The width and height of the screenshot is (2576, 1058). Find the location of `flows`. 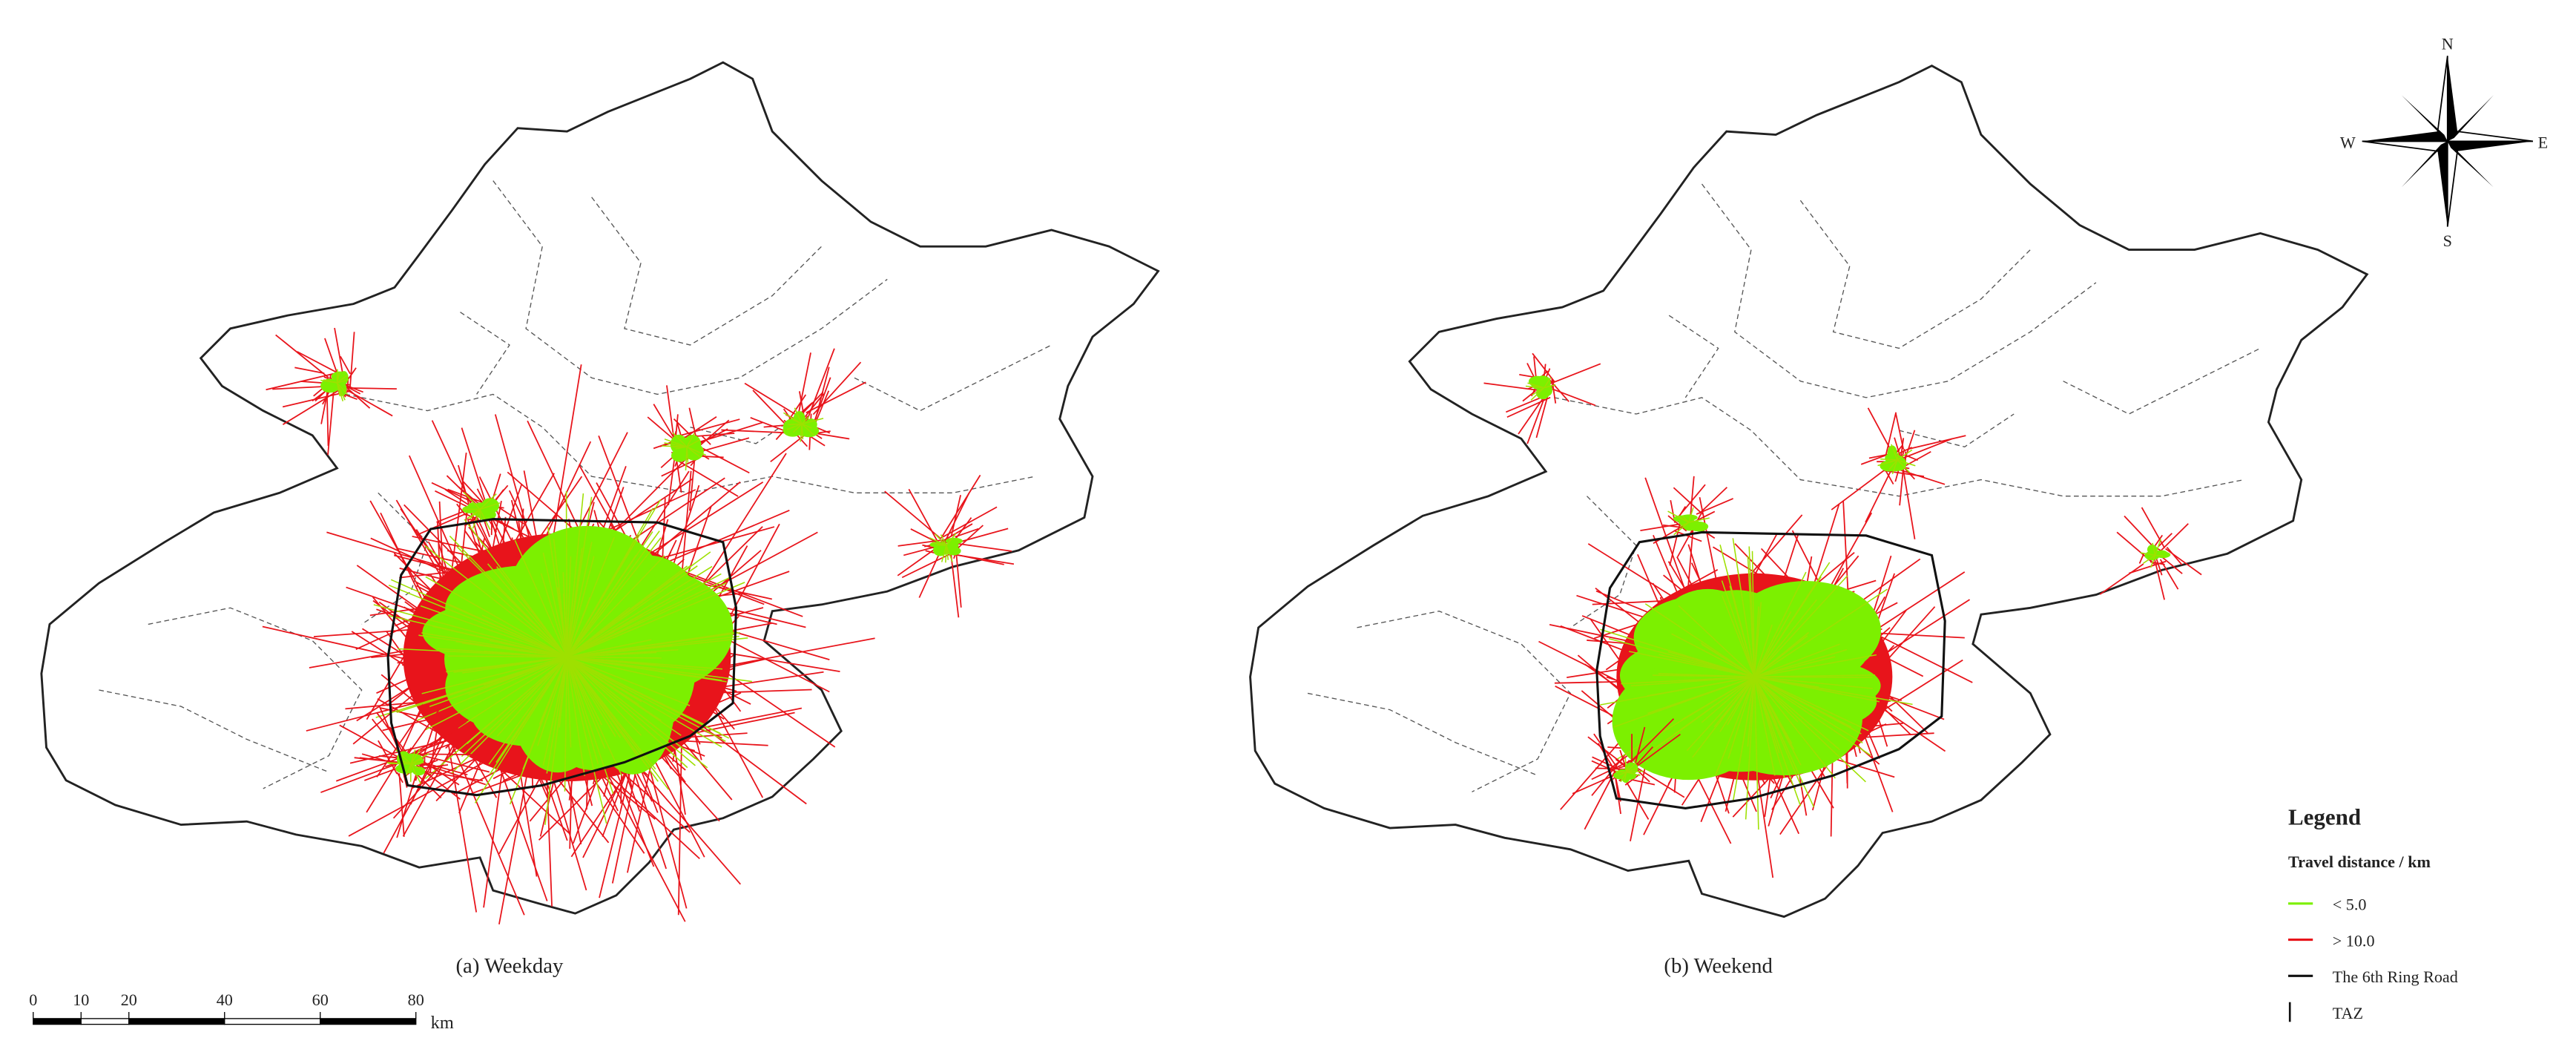

flows is located at coordinates (1843, 615).